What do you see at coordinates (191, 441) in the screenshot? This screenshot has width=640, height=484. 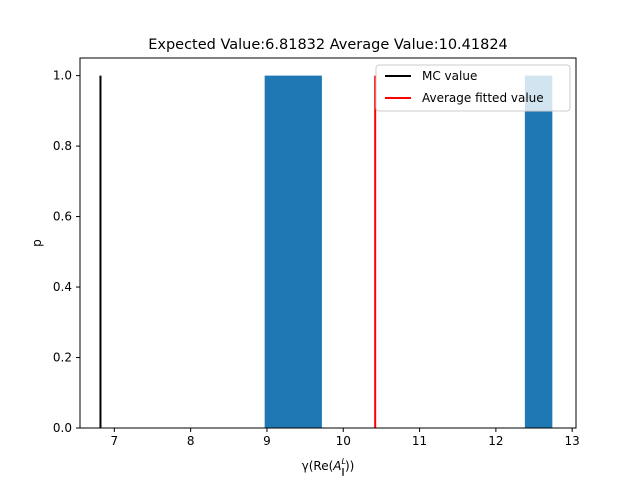 I see `x-tick-label: 8` at bounding box center [191, 441].